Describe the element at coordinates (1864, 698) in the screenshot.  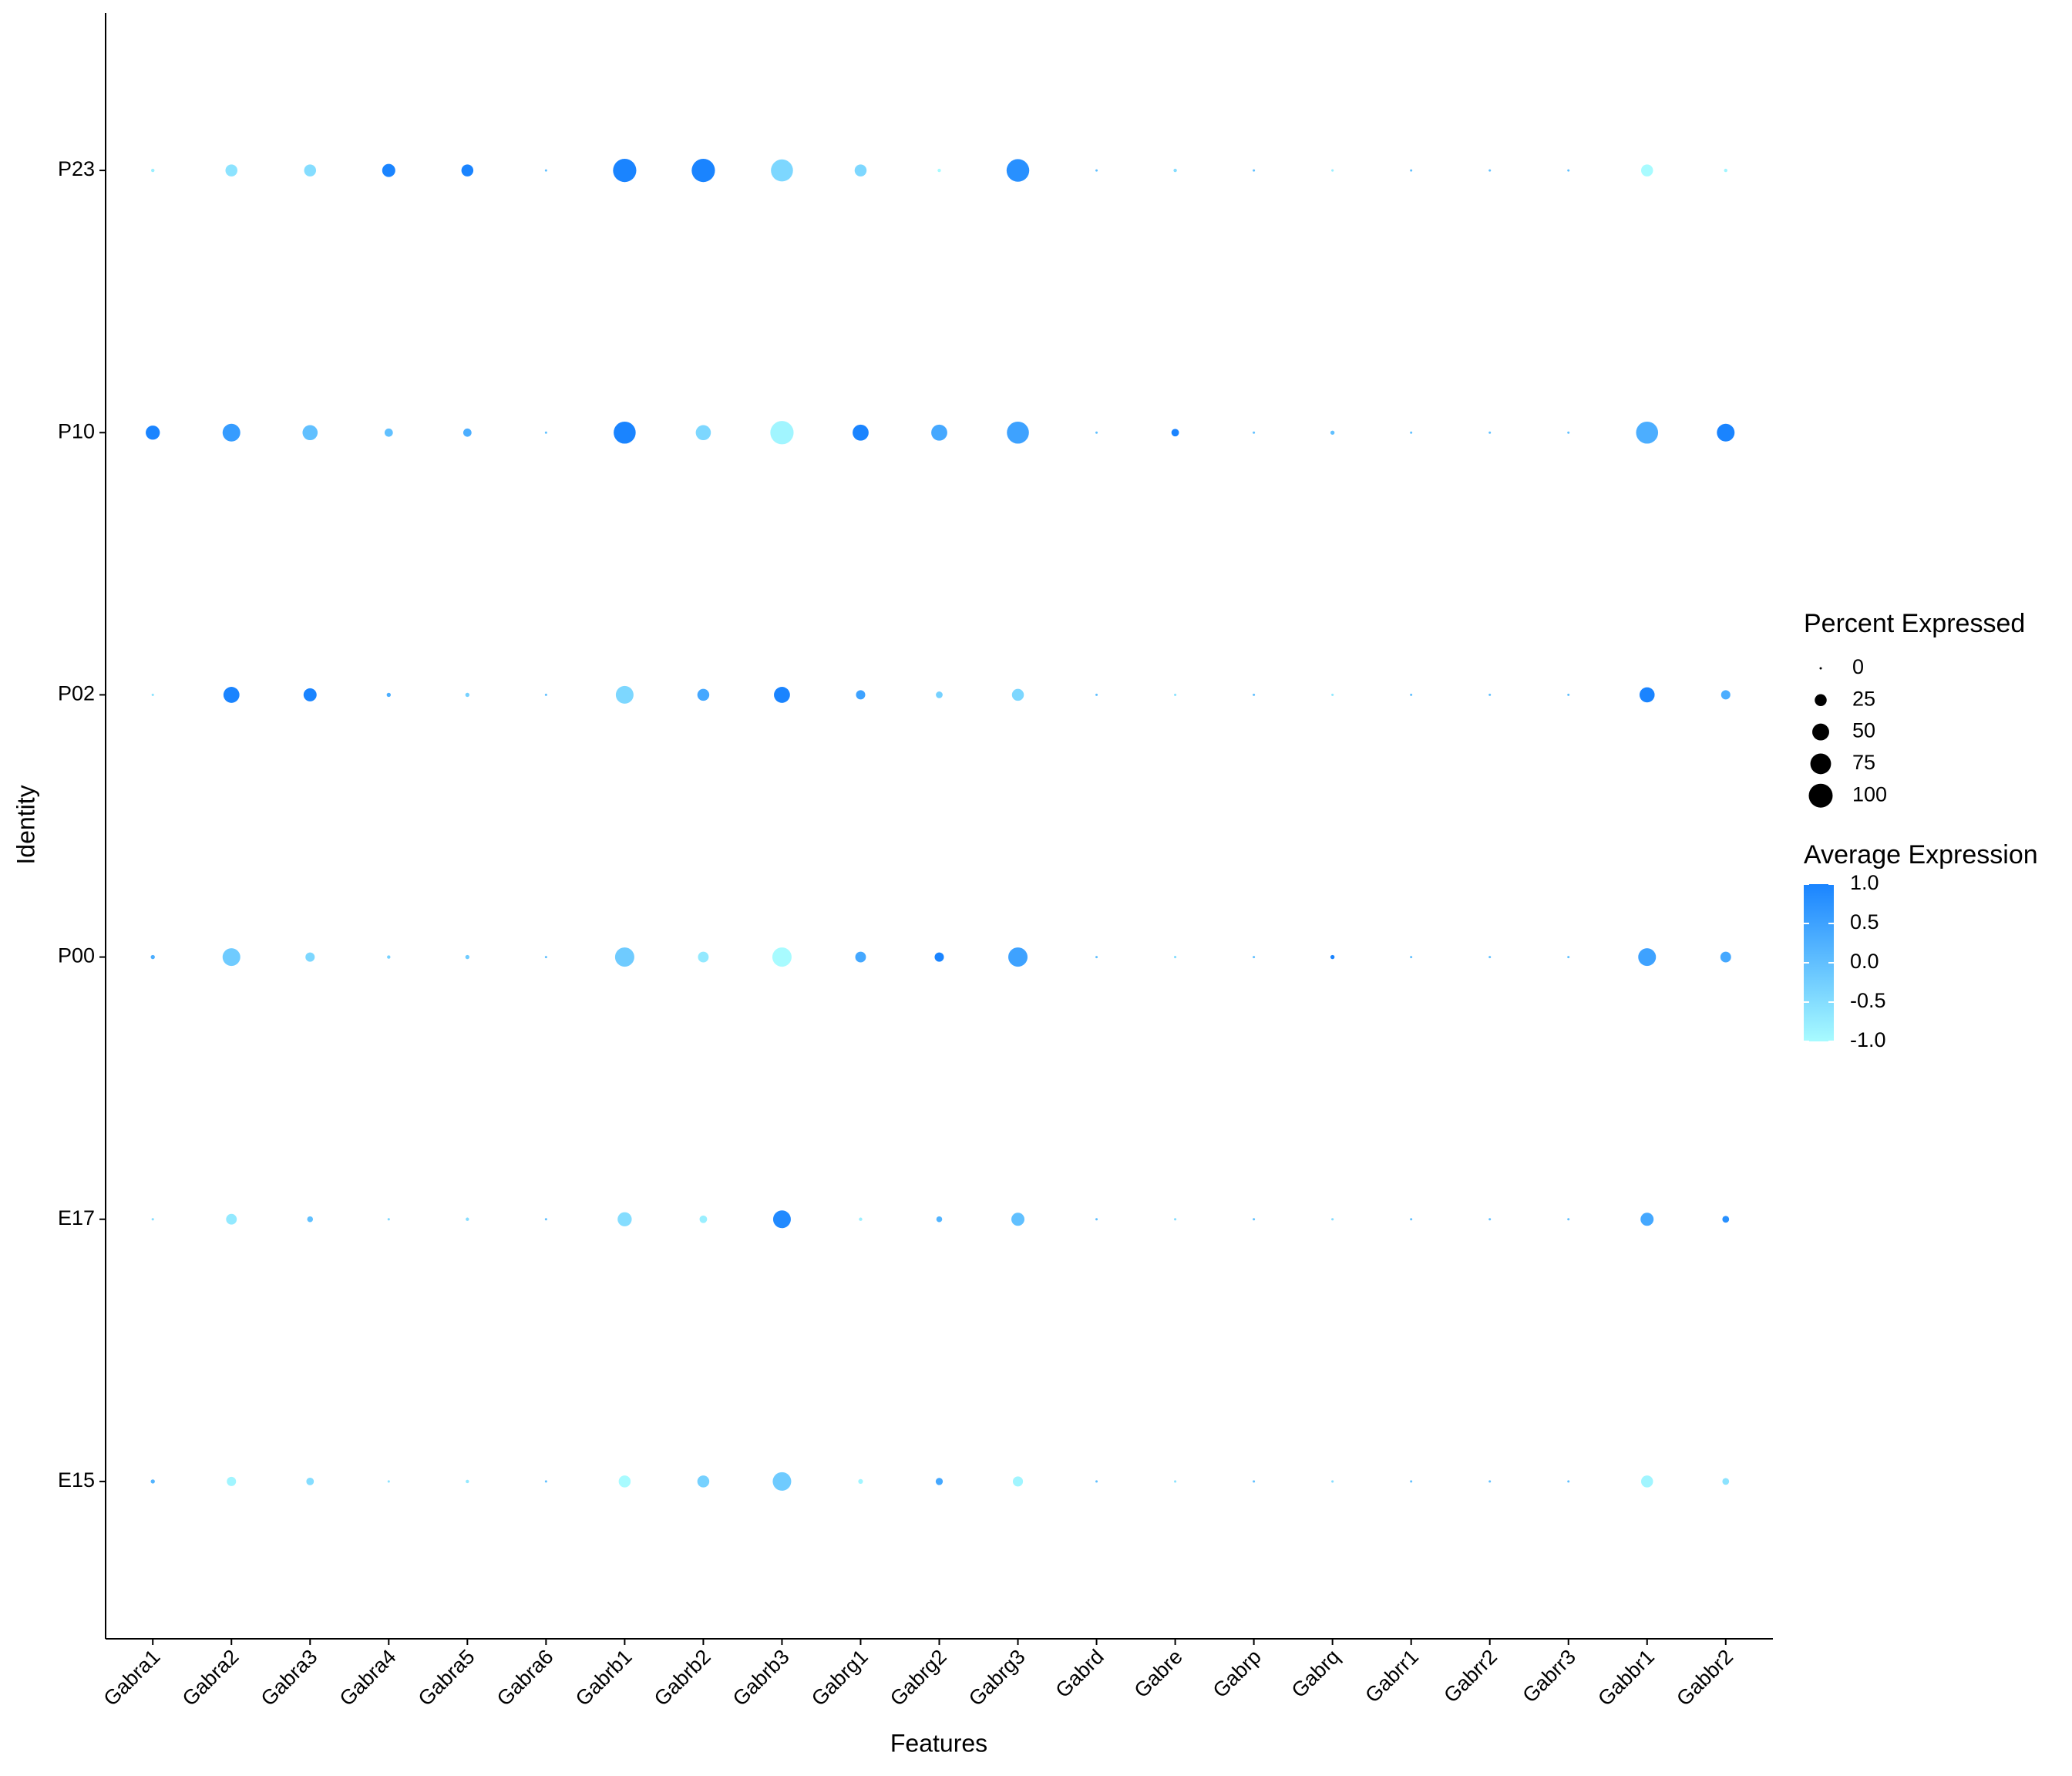
I see `size-legend-label: 25` at that location.